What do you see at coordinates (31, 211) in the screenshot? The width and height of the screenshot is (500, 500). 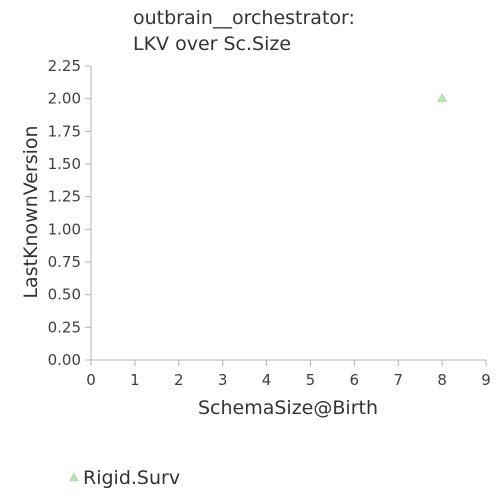 I see `y-axis-title: LastKnownVersion` at bounding box center [31, 211].